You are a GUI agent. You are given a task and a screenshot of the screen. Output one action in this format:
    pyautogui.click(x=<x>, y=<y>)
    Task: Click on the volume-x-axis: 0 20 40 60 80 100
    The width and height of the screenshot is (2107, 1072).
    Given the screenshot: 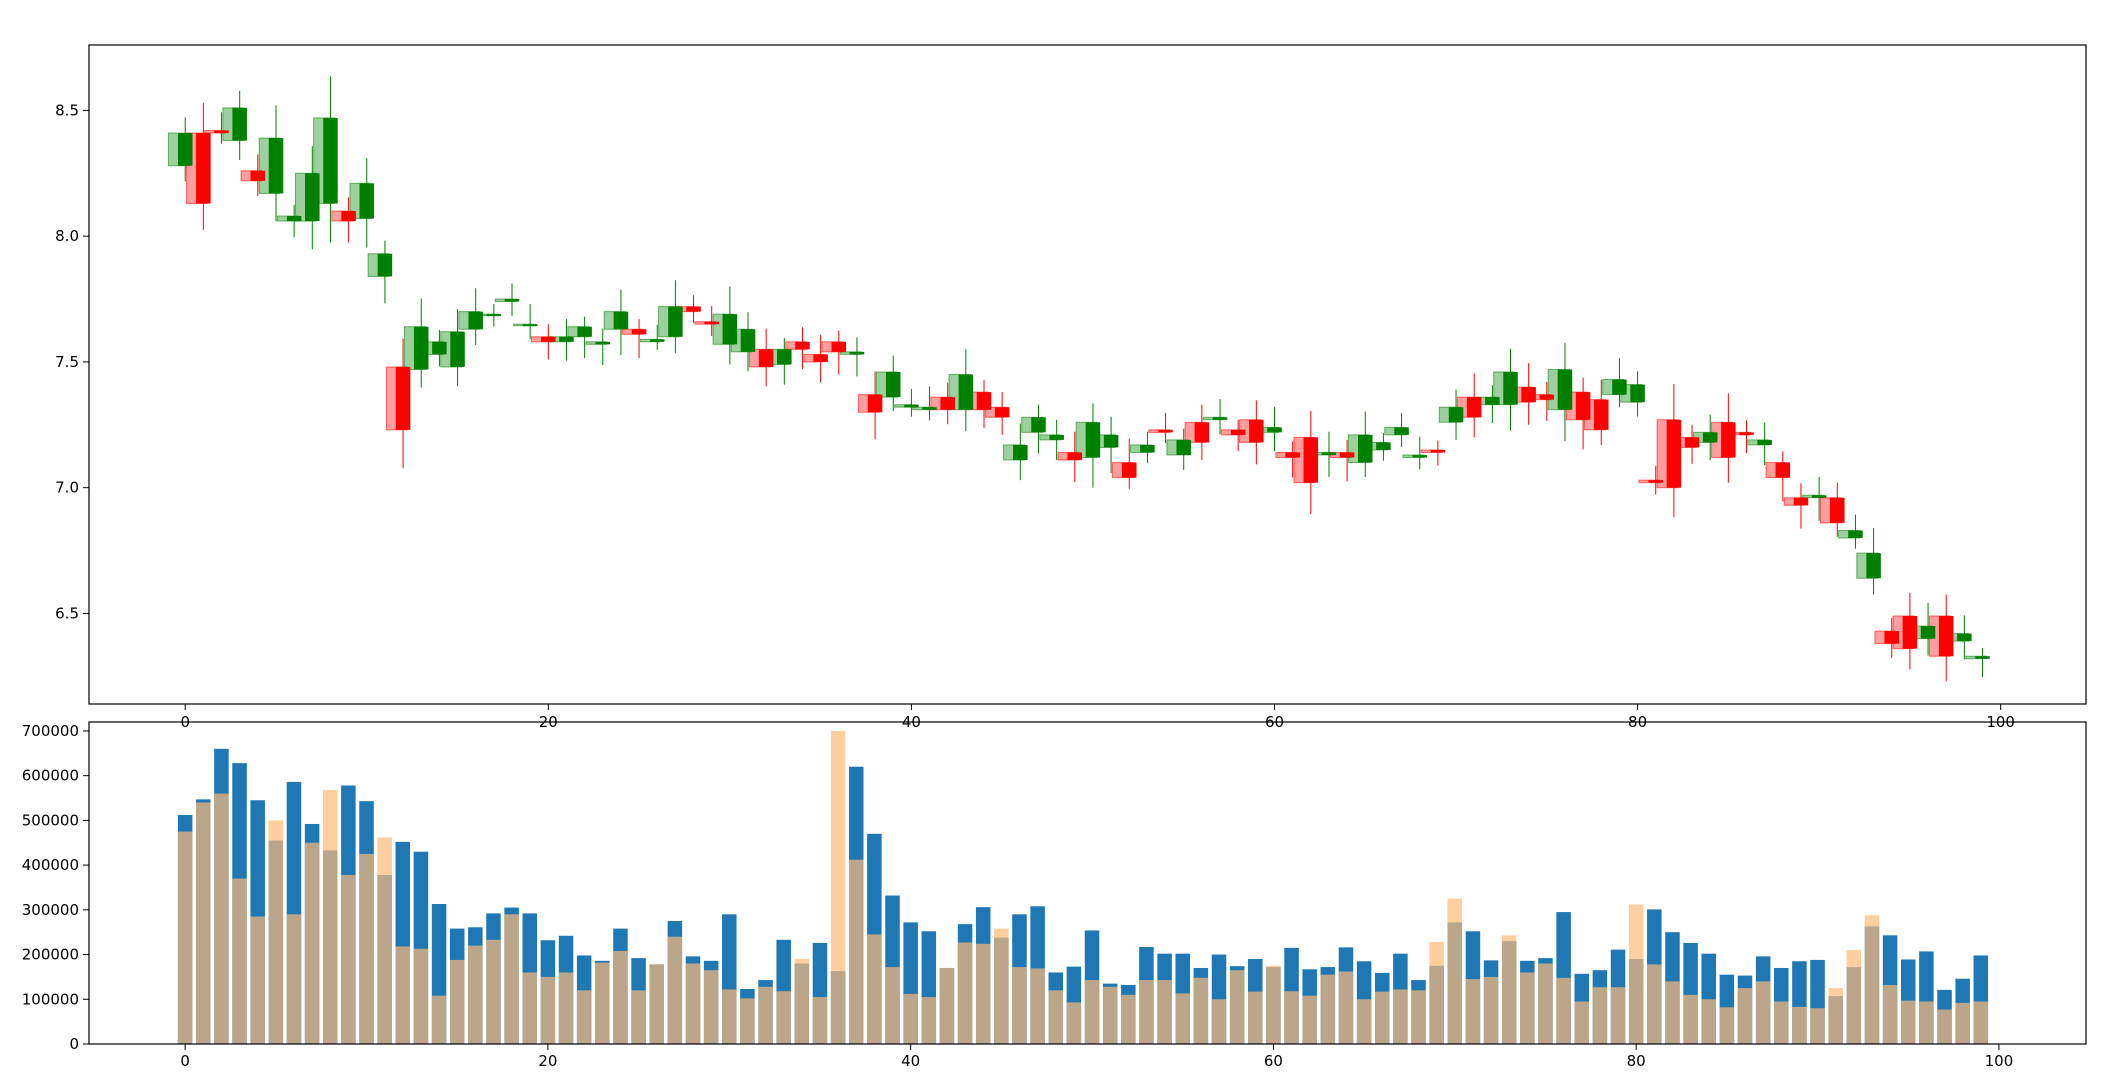 What is the action you would take?
    pyautogui.click(x=1096, y=1057)
    